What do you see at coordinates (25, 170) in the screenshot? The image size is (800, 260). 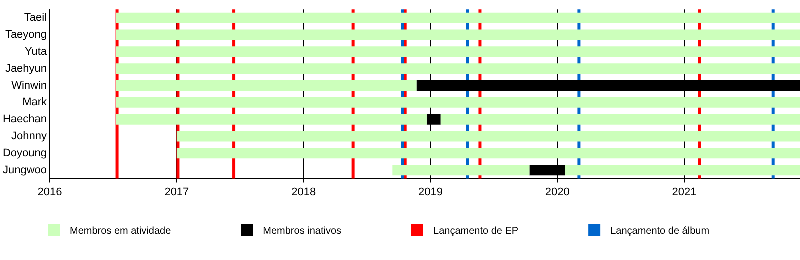 I see `y-tick-label: Jungwoo` at bounding box center [25, 170].